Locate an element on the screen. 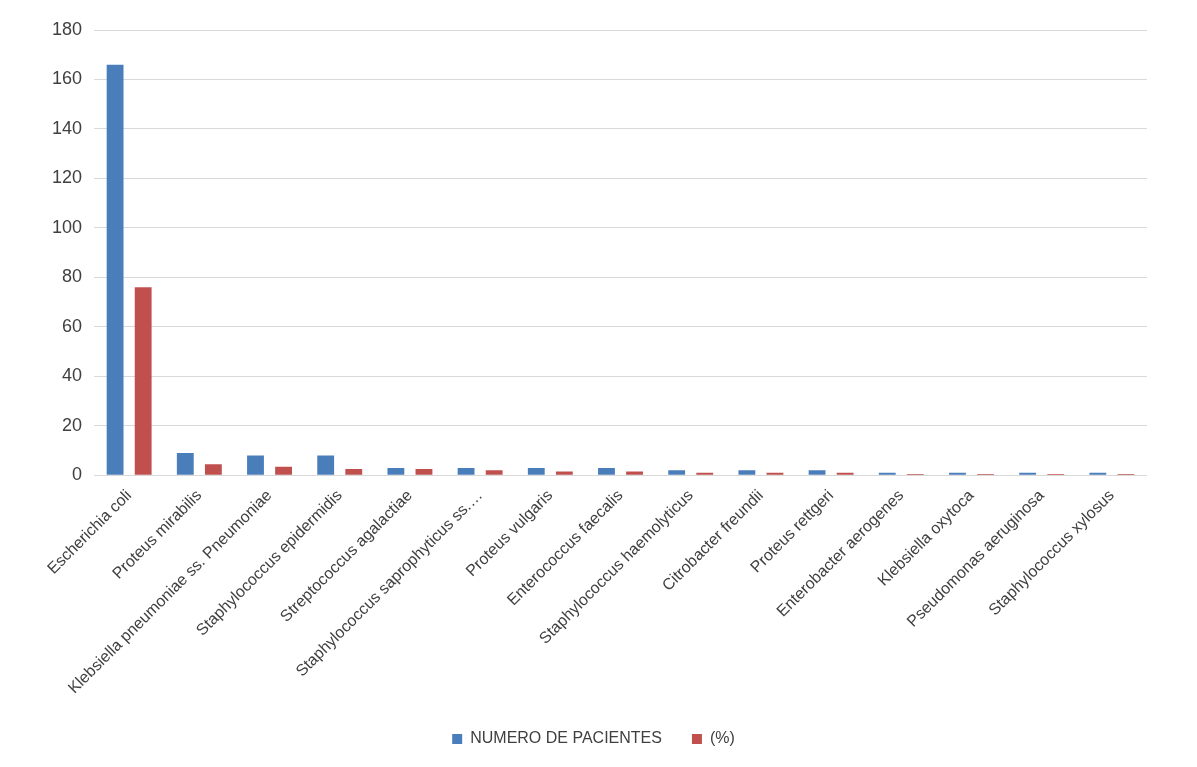  legend-label: NUMERO DE PACIENTES is located at coordinates (566, 738).